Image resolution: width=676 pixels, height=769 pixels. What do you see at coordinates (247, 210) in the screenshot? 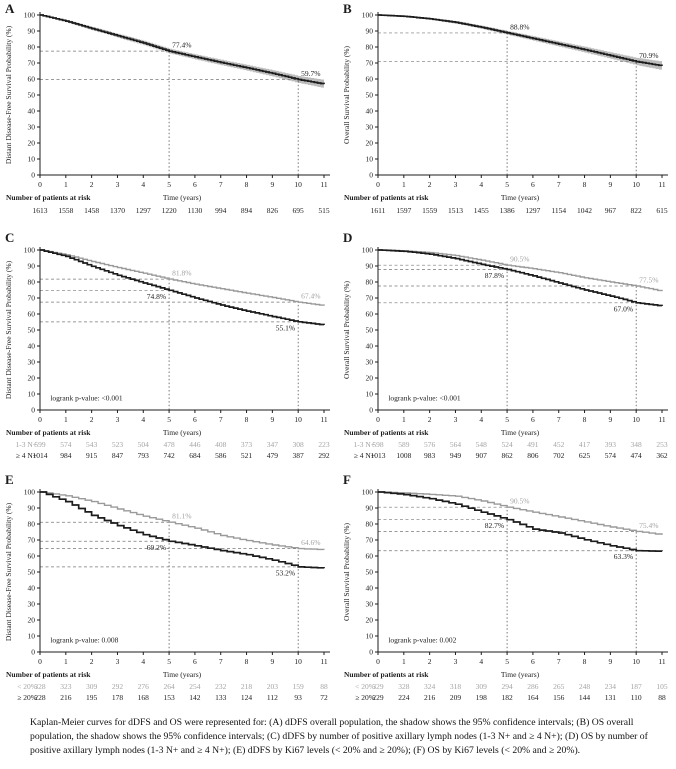
I see `risk-count: 894` at bounding box center [247, 210].